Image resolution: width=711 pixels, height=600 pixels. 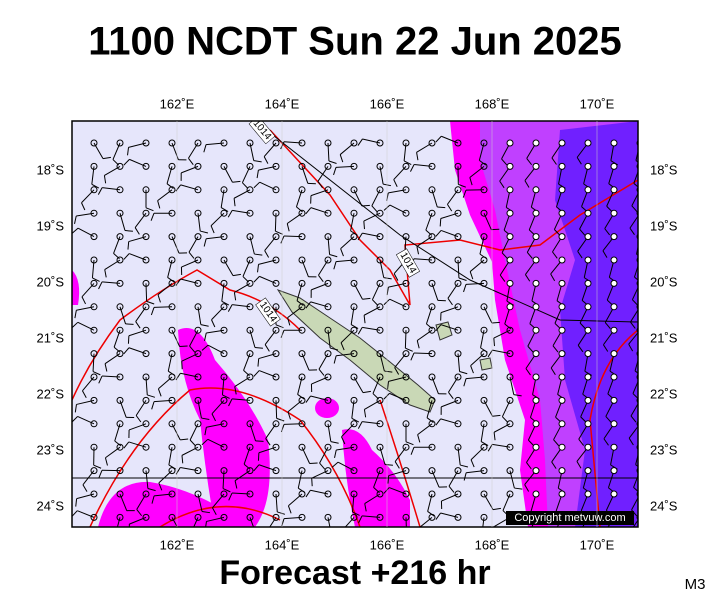 I want to click on lon-label: 162˚E, so click(x=177, y=103).